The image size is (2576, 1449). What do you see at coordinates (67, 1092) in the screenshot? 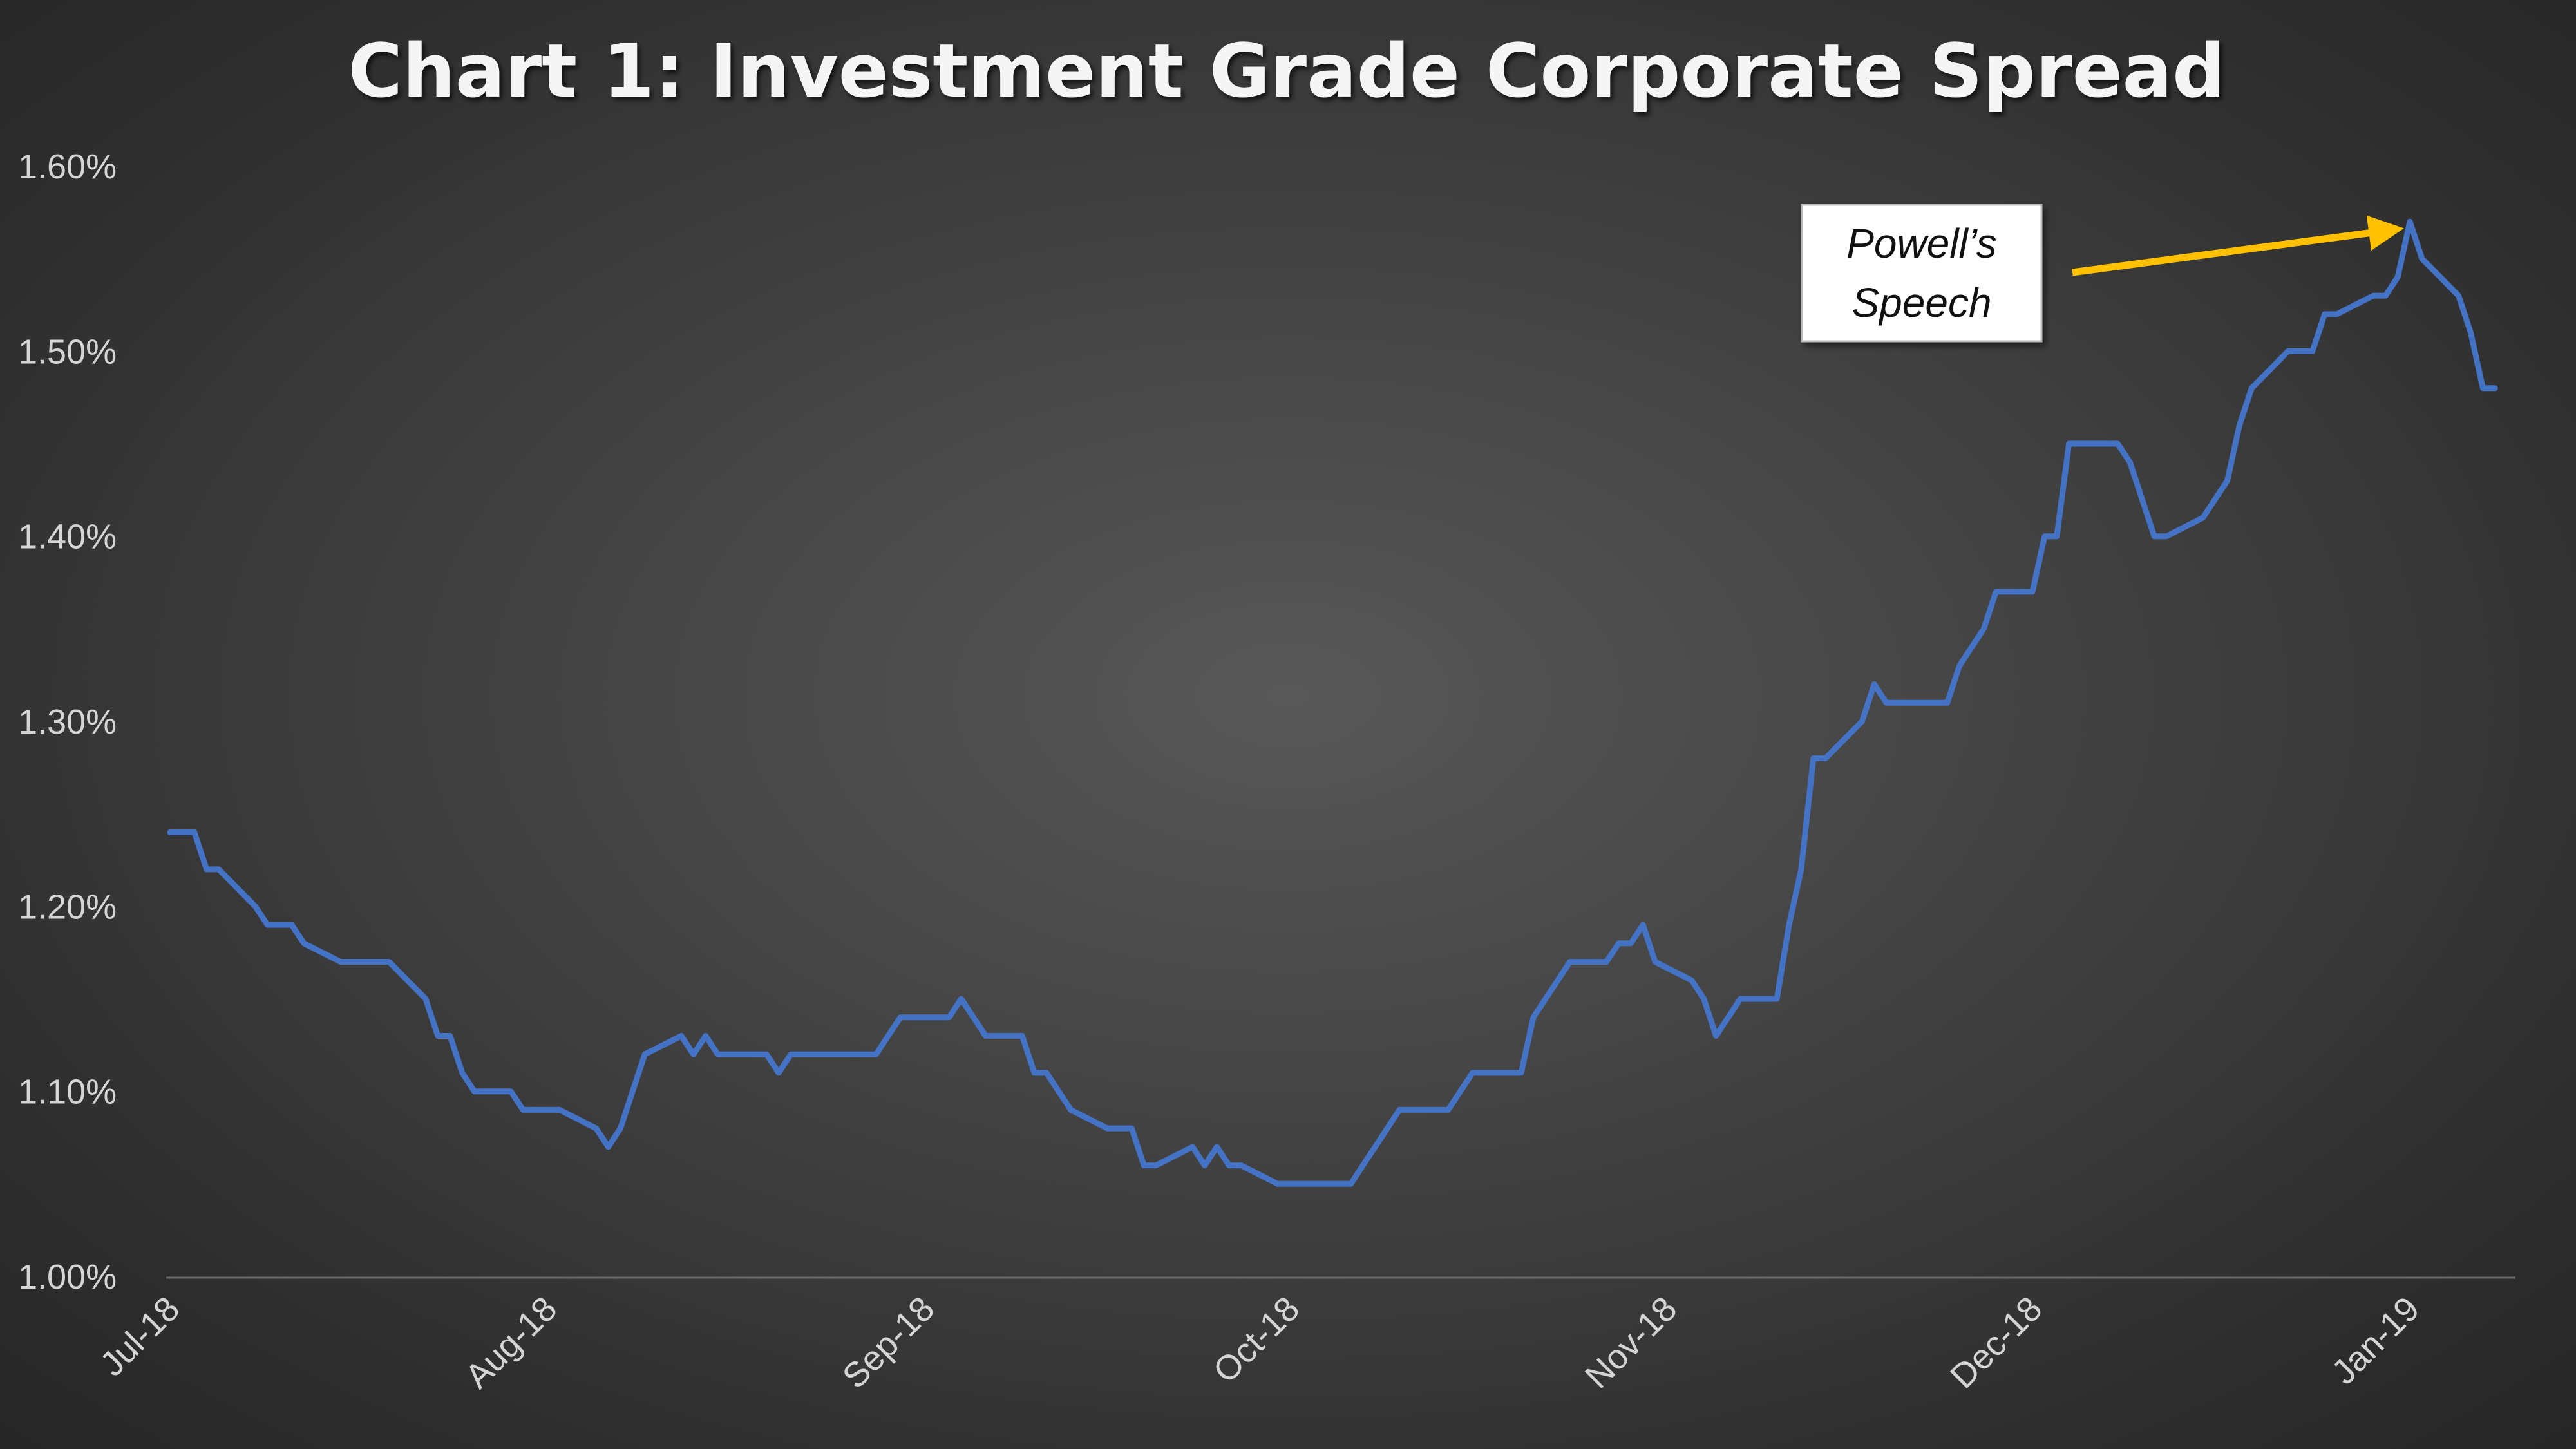
I see `y-tick-label: 1.10%` at bounding box center [67, 1092].